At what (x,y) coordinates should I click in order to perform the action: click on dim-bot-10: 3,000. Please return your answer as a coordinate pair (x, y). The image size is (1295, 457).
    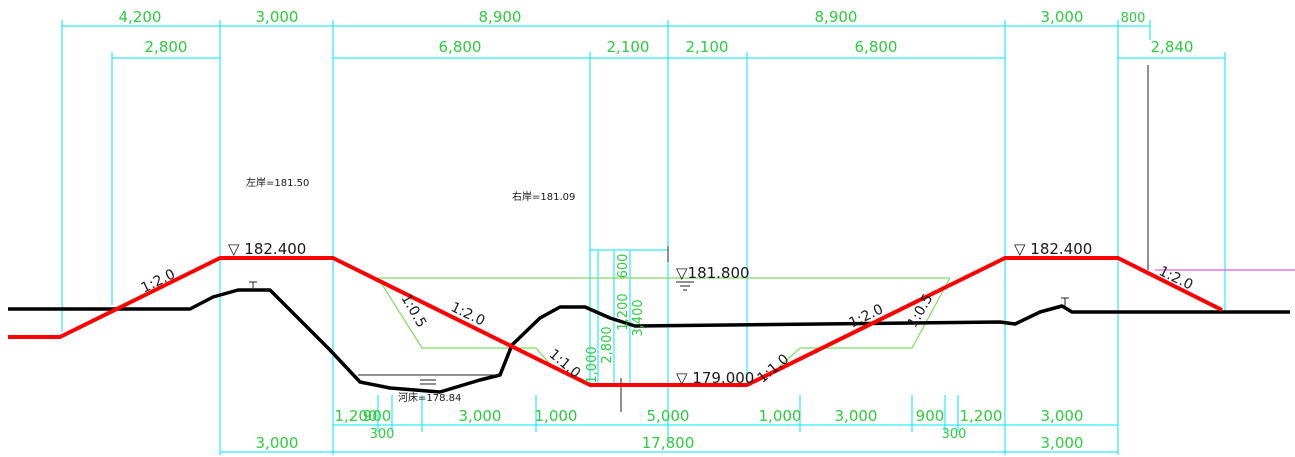
    Looking at the image, I should click on (1062, 416).